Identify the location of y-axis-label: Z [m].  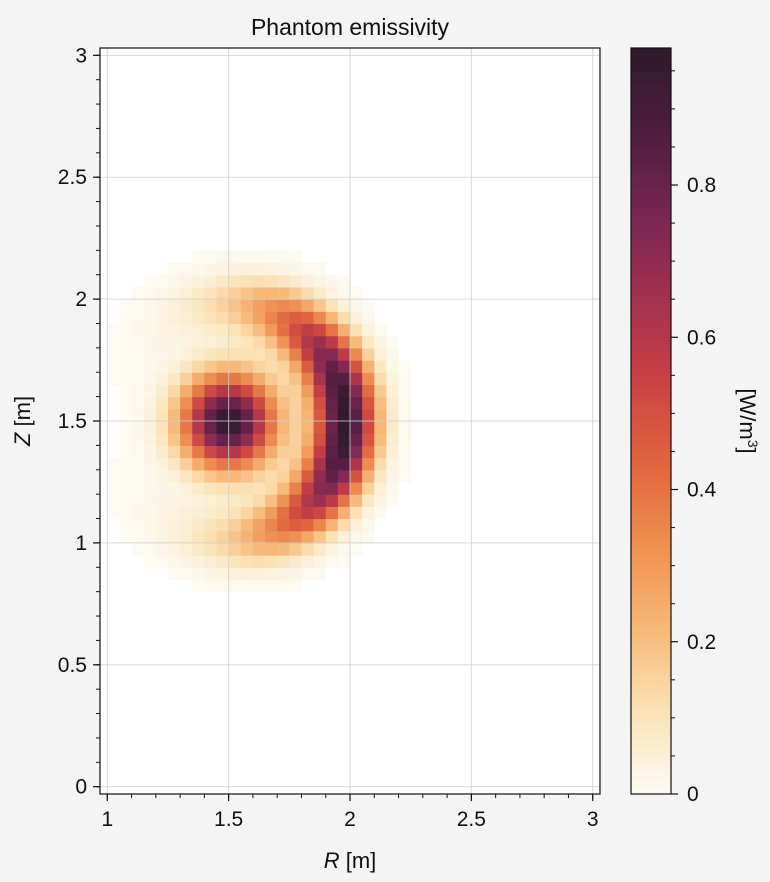
(22, 421).